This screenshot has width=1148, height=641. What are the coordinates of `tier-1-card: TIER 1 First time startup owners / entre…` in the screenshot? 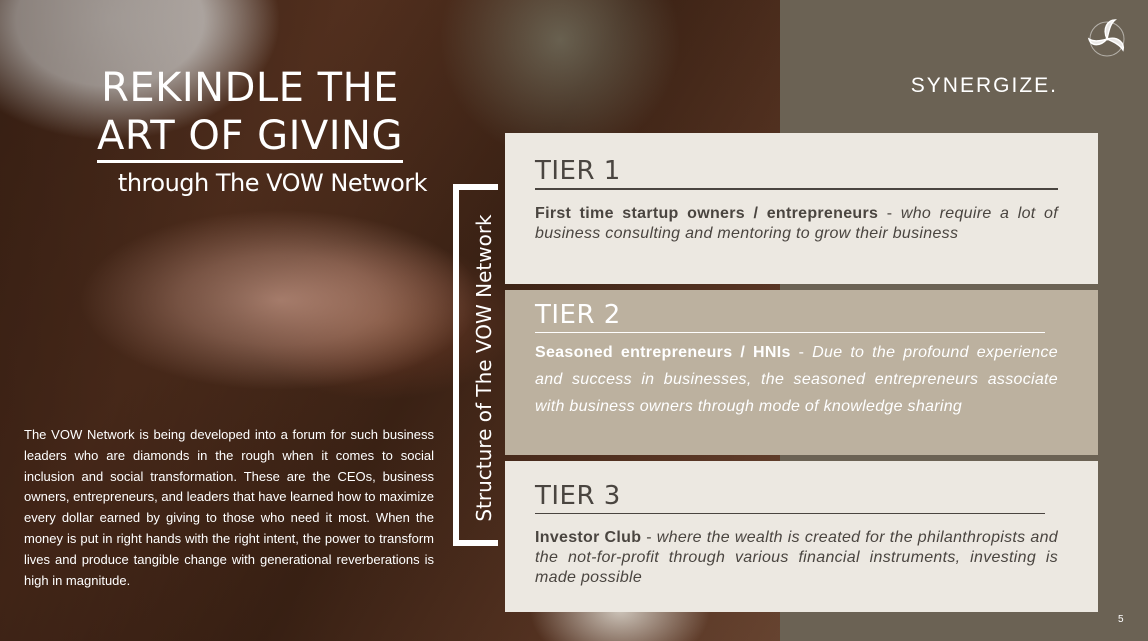 It's located at (801, 208).